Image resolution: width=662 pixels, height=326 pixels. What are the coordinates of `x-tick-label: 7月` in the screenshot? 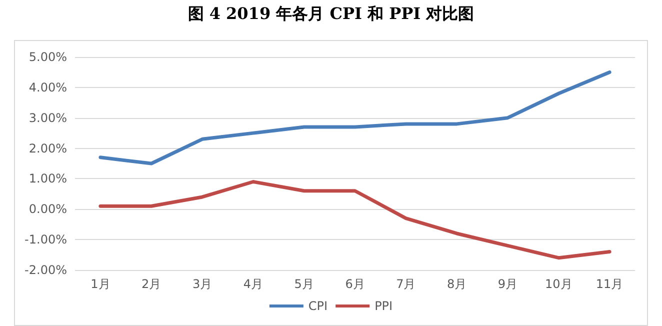 It's located at (406, 284).